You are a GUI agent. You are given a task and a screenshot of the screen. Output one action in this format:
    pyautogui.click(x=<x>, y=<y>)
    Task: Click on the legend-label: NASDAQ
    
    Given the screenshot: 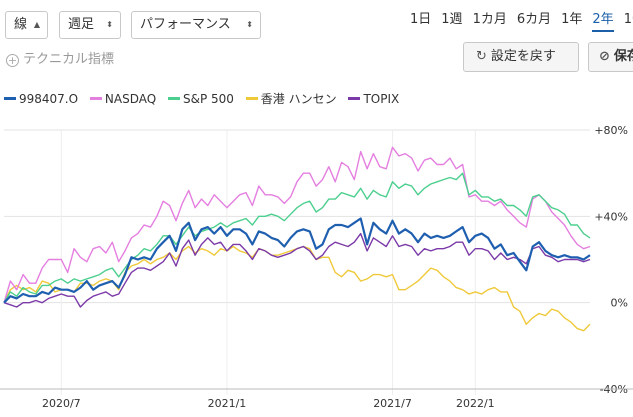 What is the action you would take?
    pyautogui.click(x=130, y=99)
    